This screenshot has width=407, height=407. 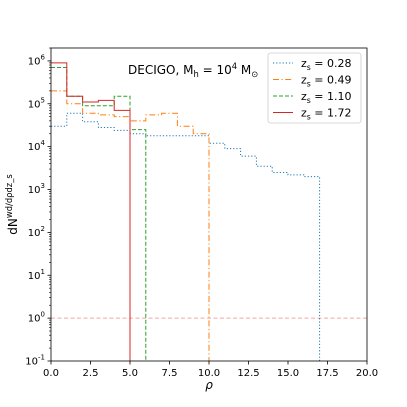 What do you see at coordinates (37, 146) in the screenshot?
I see `y-tick-label: 10⁴` at bounding box center [37, 146].